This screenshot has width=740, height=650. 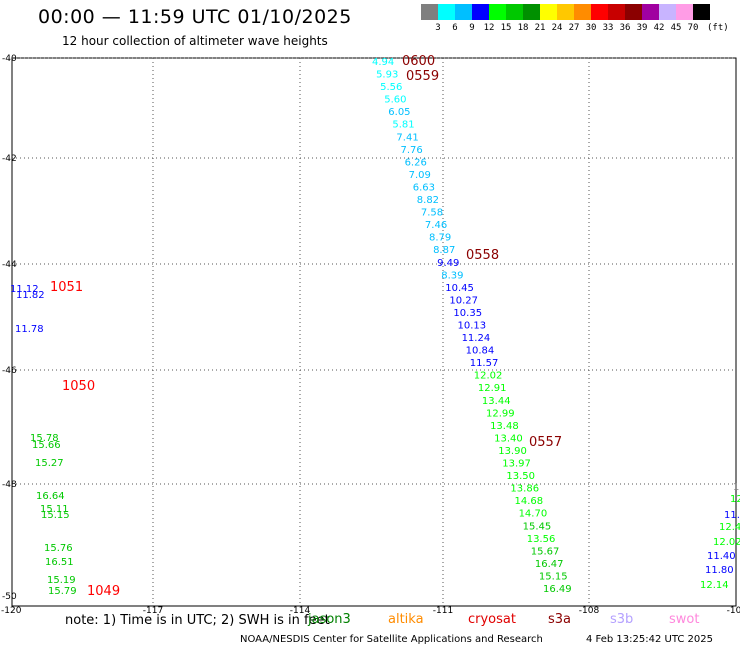 What do you see at coordinates (506, 28) in the screenshot?
I see `scale-label: 15` at bounding box center [506, 28].